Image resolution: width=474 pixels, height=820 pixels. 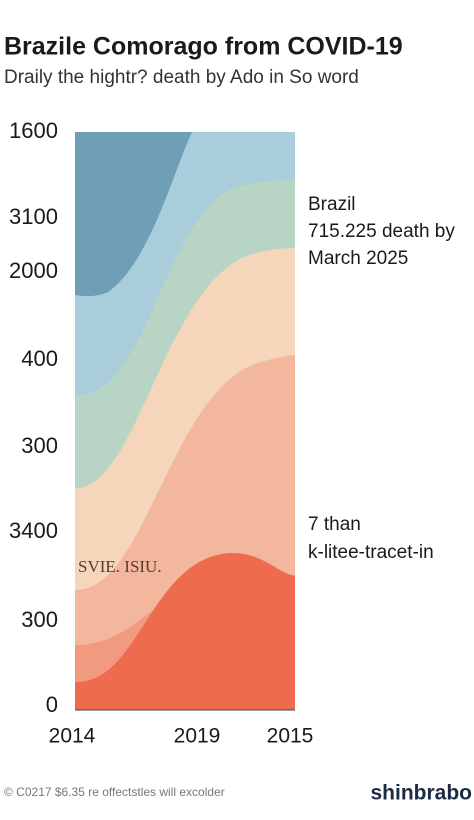 What do you see at coordinates (33, 530) in the screenshot?
I see `y-tick-label: 3400` at bounding box center [33, 530].